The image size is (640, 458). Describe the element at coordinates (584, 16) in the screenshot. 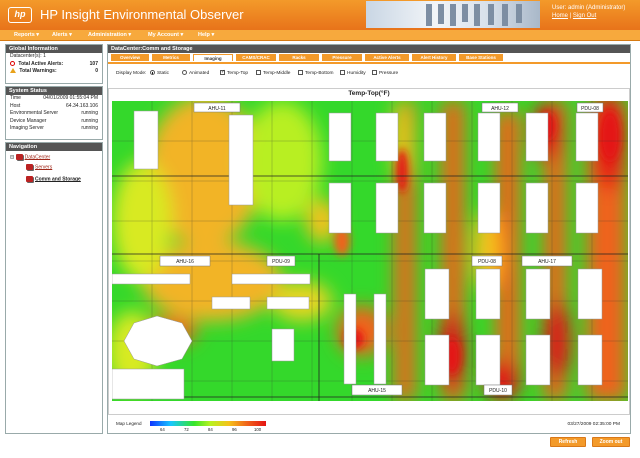

I see `sign-out-link: Sign Out` at that location.